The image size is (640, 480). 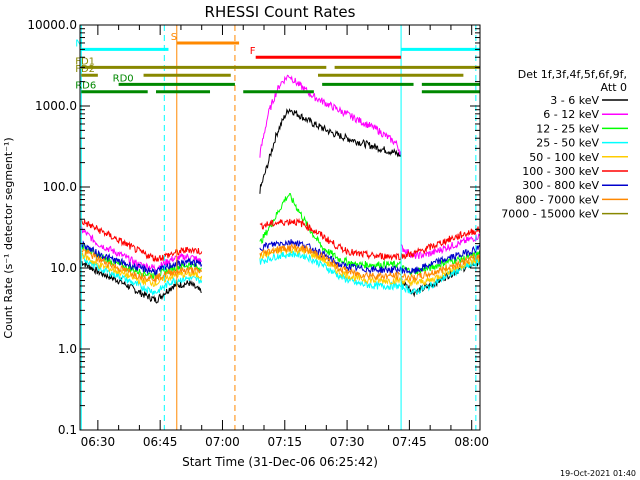 What do you see at coordinates (564, 157) in the screenshot?
I see `legend-entry-label: 50 - 100 keV` at bounding box center [564, 157].